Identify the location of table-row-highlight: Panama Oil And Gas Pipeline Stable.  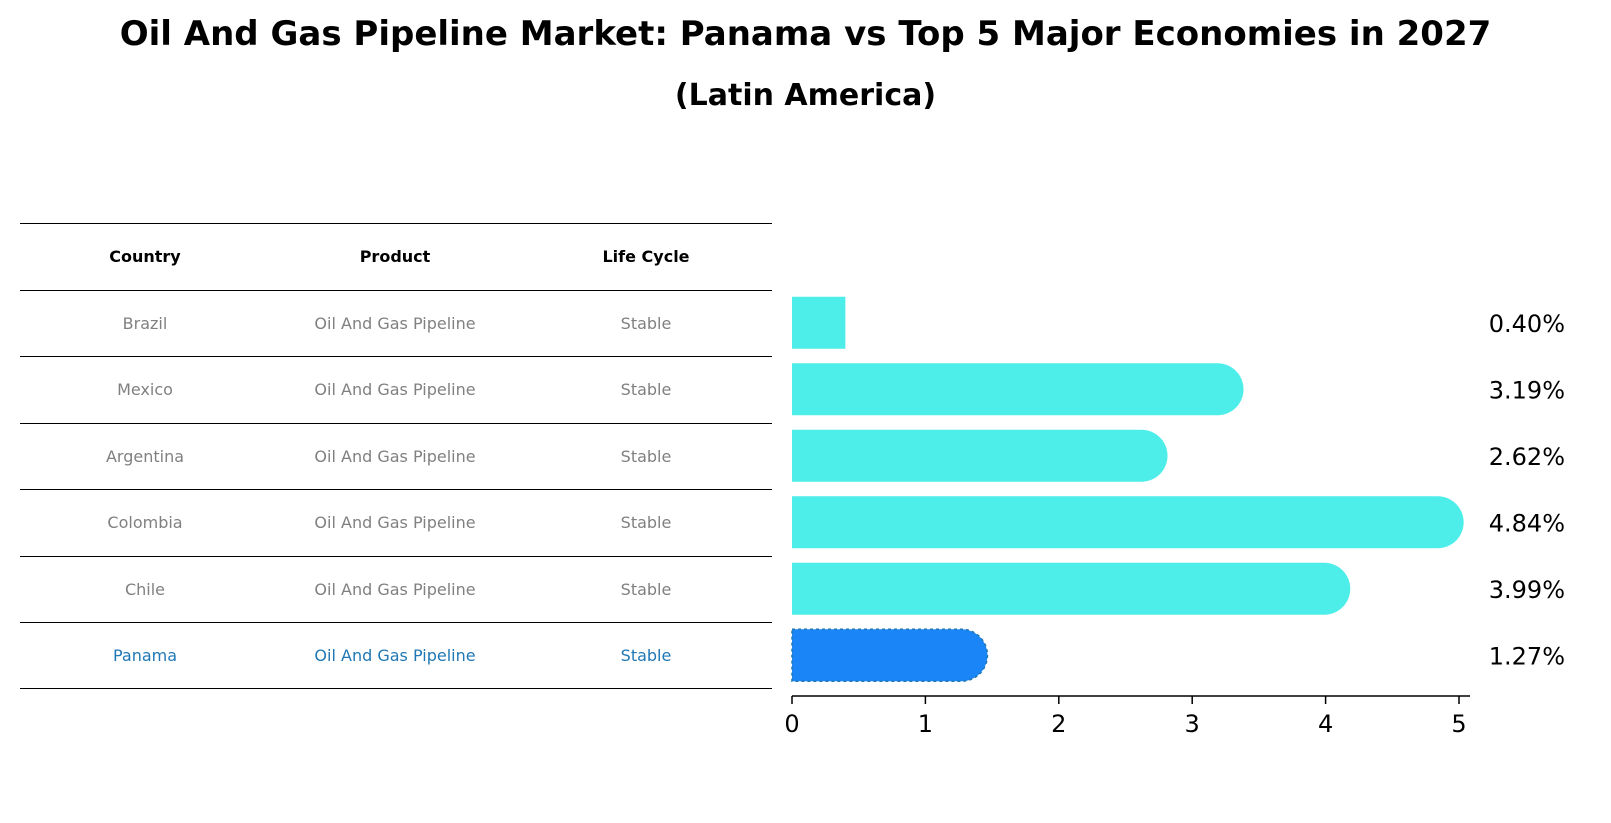
(396, 655).